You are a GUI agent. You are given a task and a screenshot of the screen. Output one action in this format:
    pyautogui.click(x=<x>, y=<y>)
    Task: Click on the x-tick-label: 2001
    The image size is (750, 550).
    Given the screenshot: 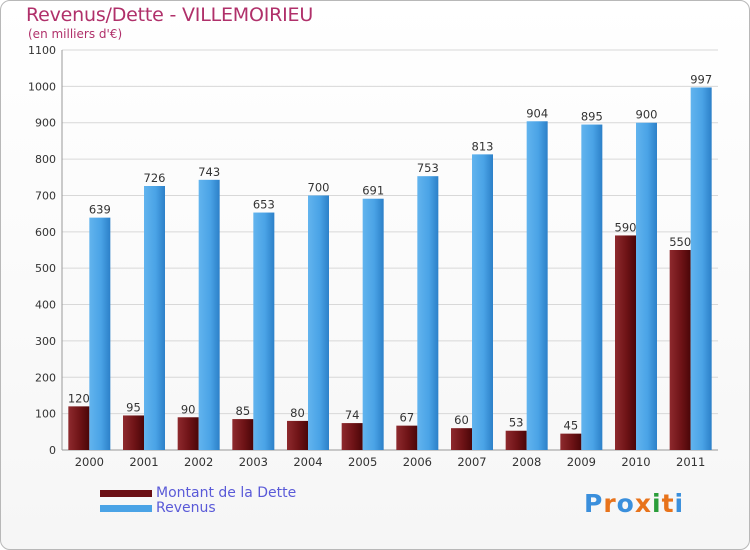 What is the action you would take?
    pyautogui.click(x=143, y=462)
    